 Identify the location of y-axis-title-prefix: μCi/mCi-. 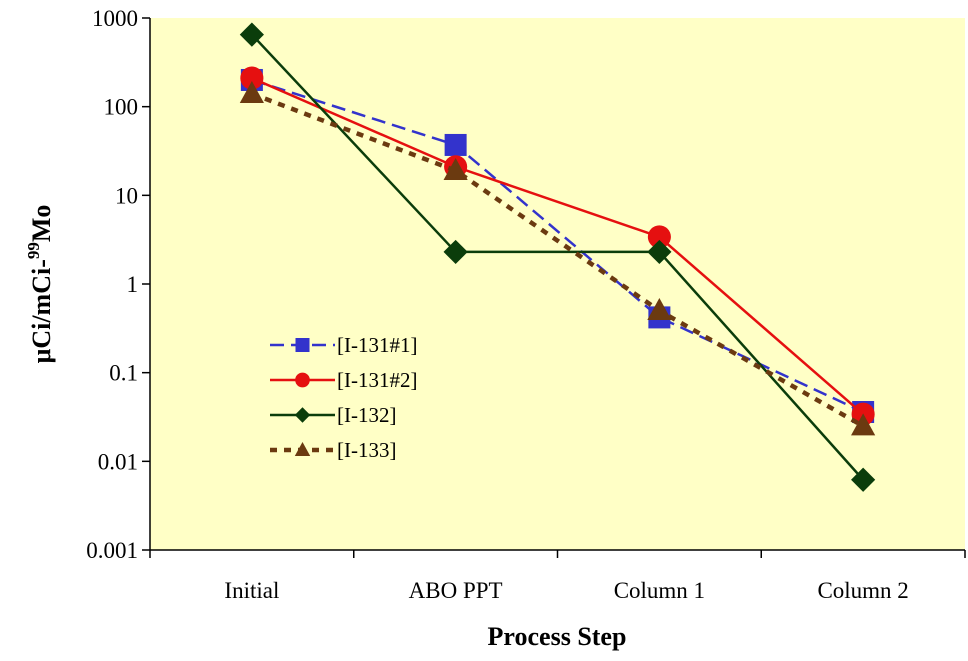
(41, 311).